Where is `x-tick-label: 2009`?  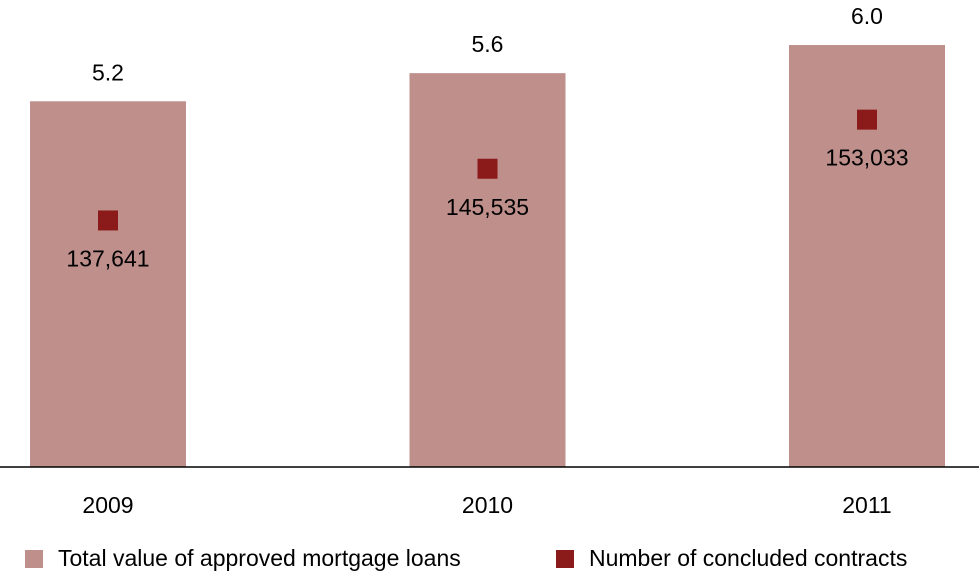 x-tick-label: 2009 is located at coordinates (107, 505).